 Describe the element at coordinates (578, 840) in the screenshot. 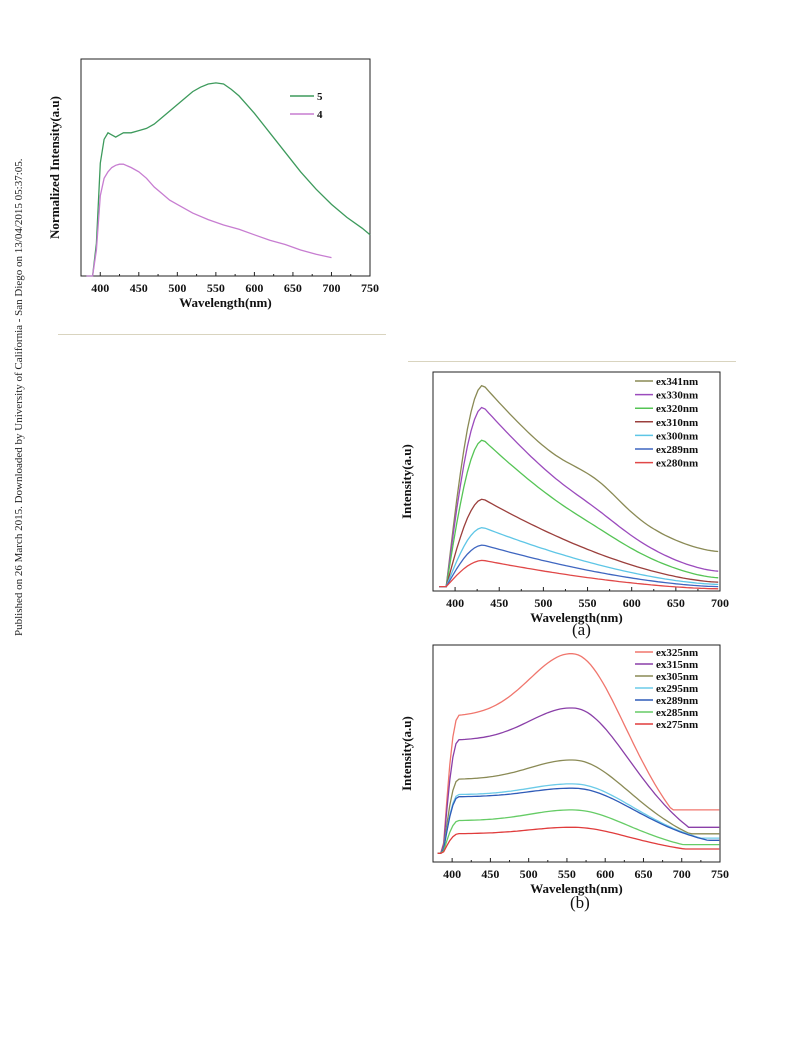

I see `series-line-ex275nm` at that location.